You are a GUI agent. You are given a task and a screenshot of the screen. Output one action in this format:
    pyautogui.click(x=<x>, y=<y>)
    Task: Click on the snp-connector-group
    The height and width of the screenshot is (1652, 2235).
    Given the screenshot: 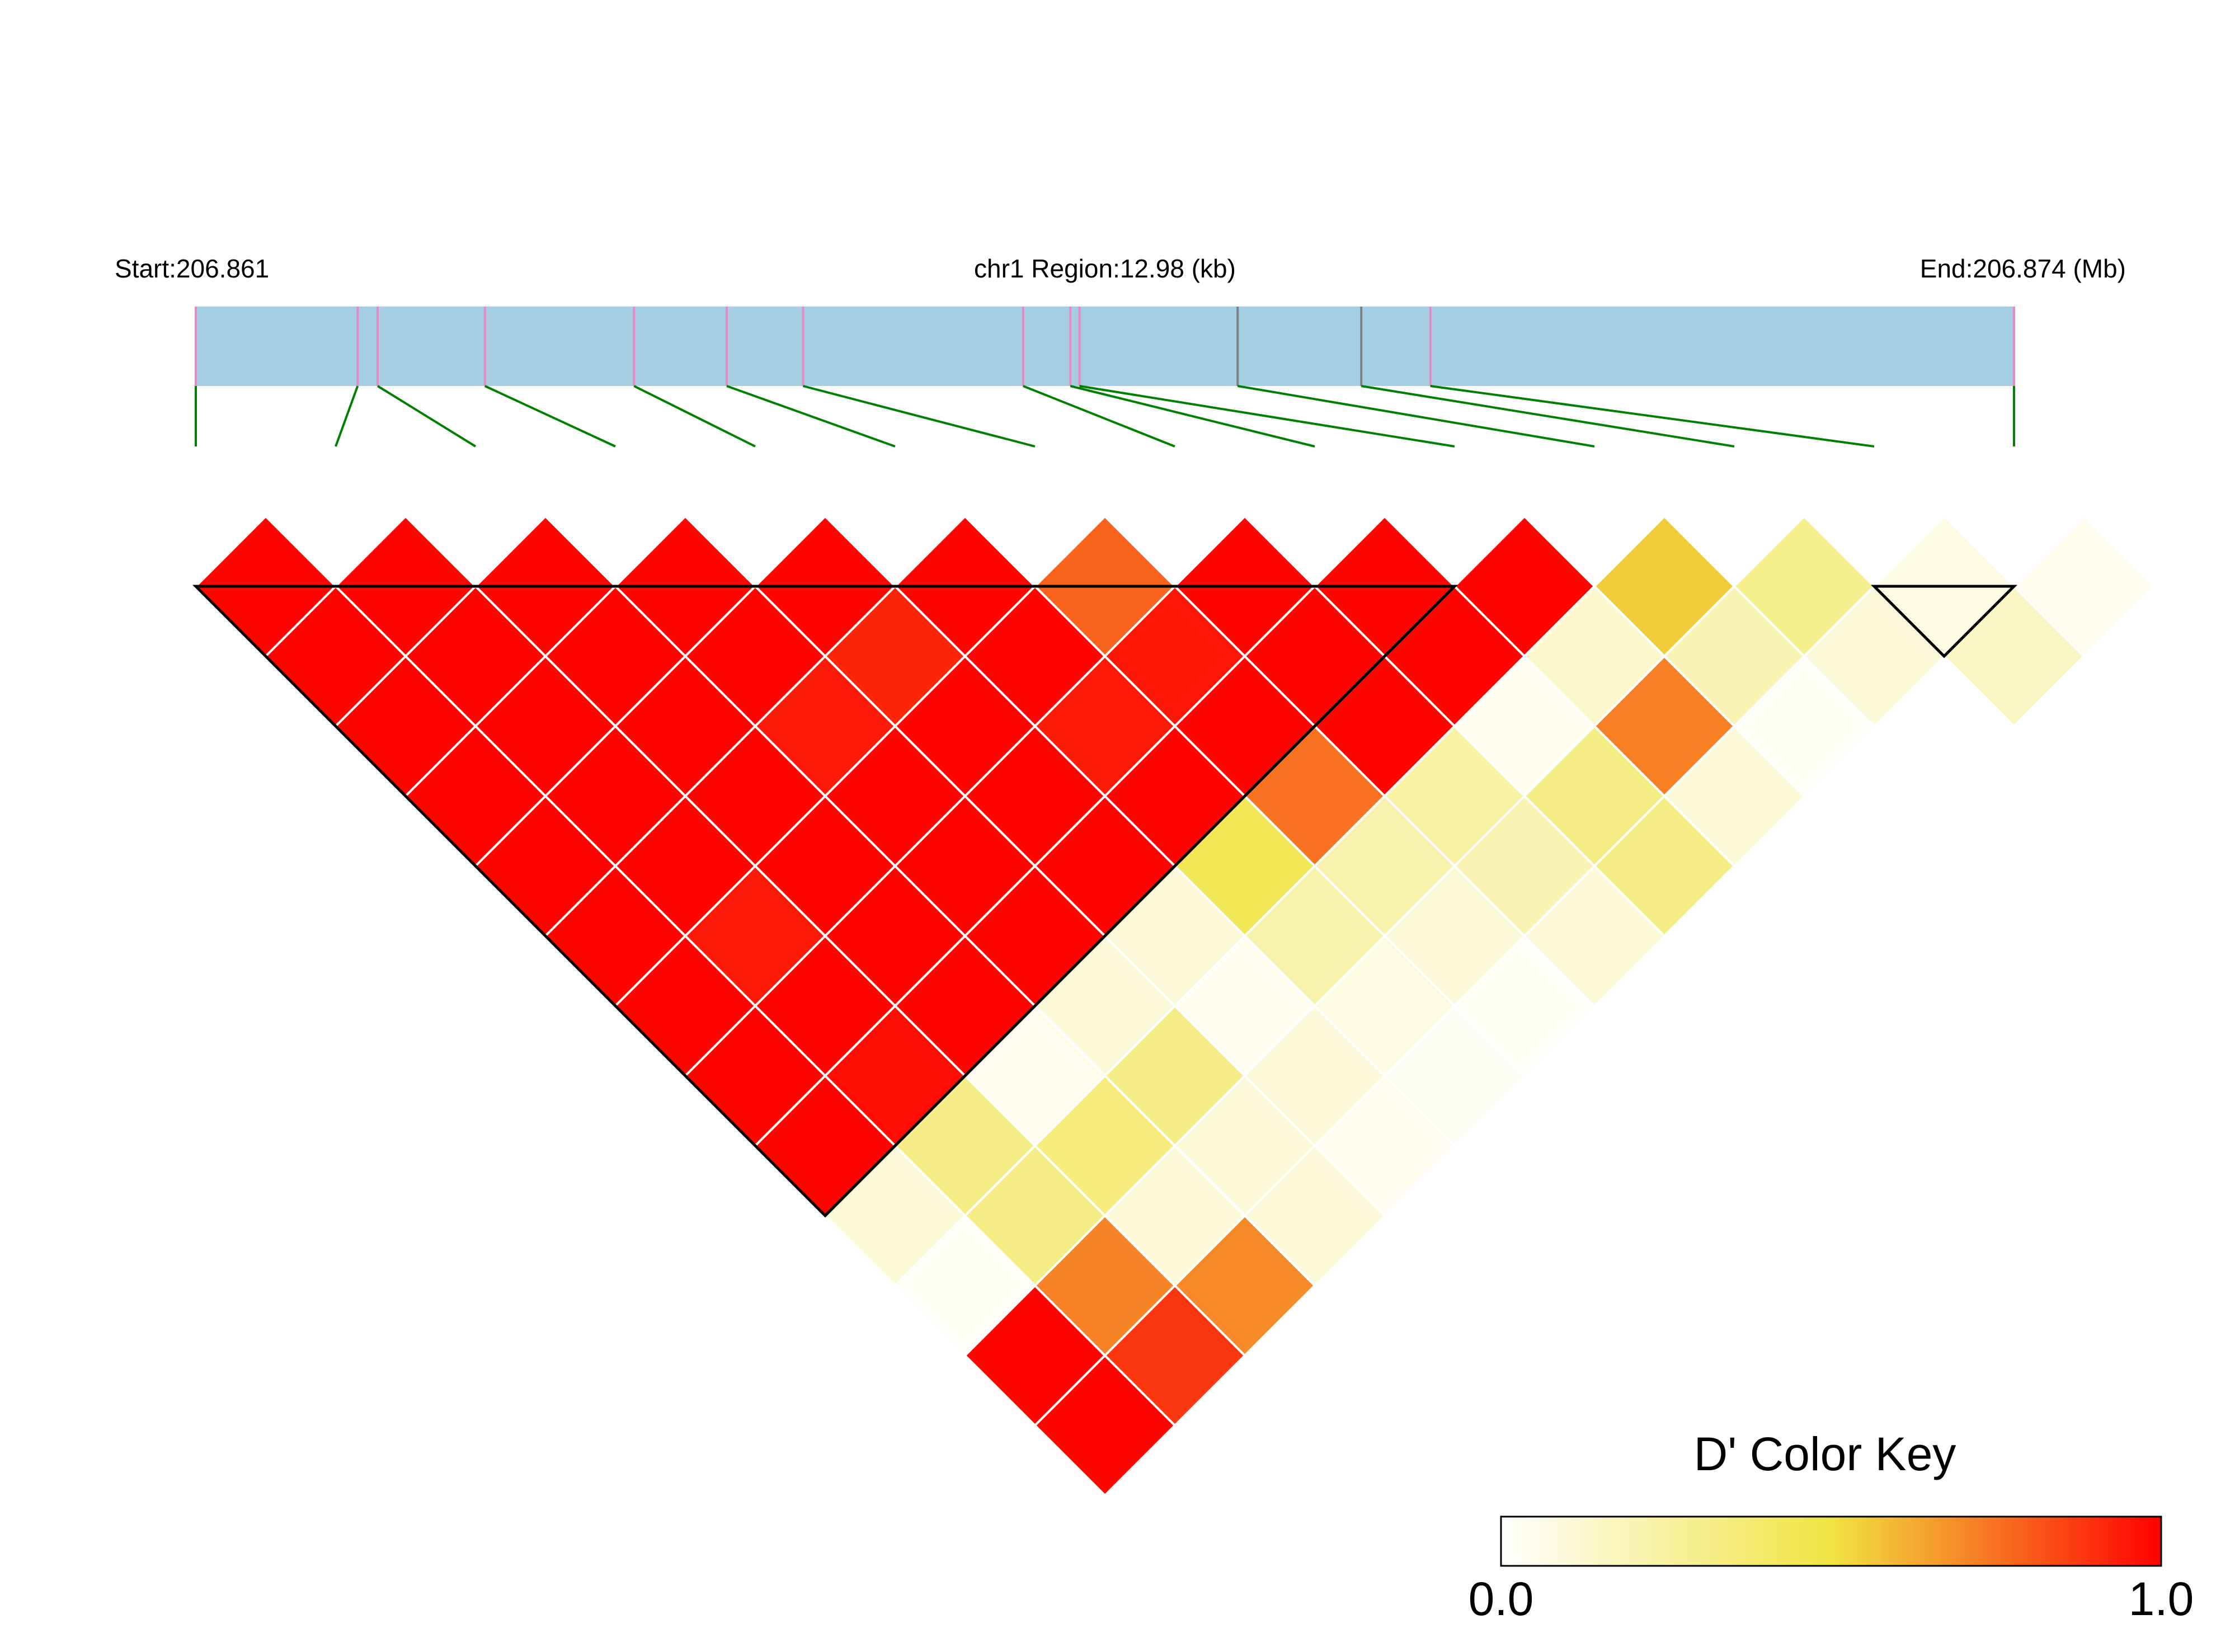 What is the action you would take?
    pyautogui.click(x=1105, y=417)
    